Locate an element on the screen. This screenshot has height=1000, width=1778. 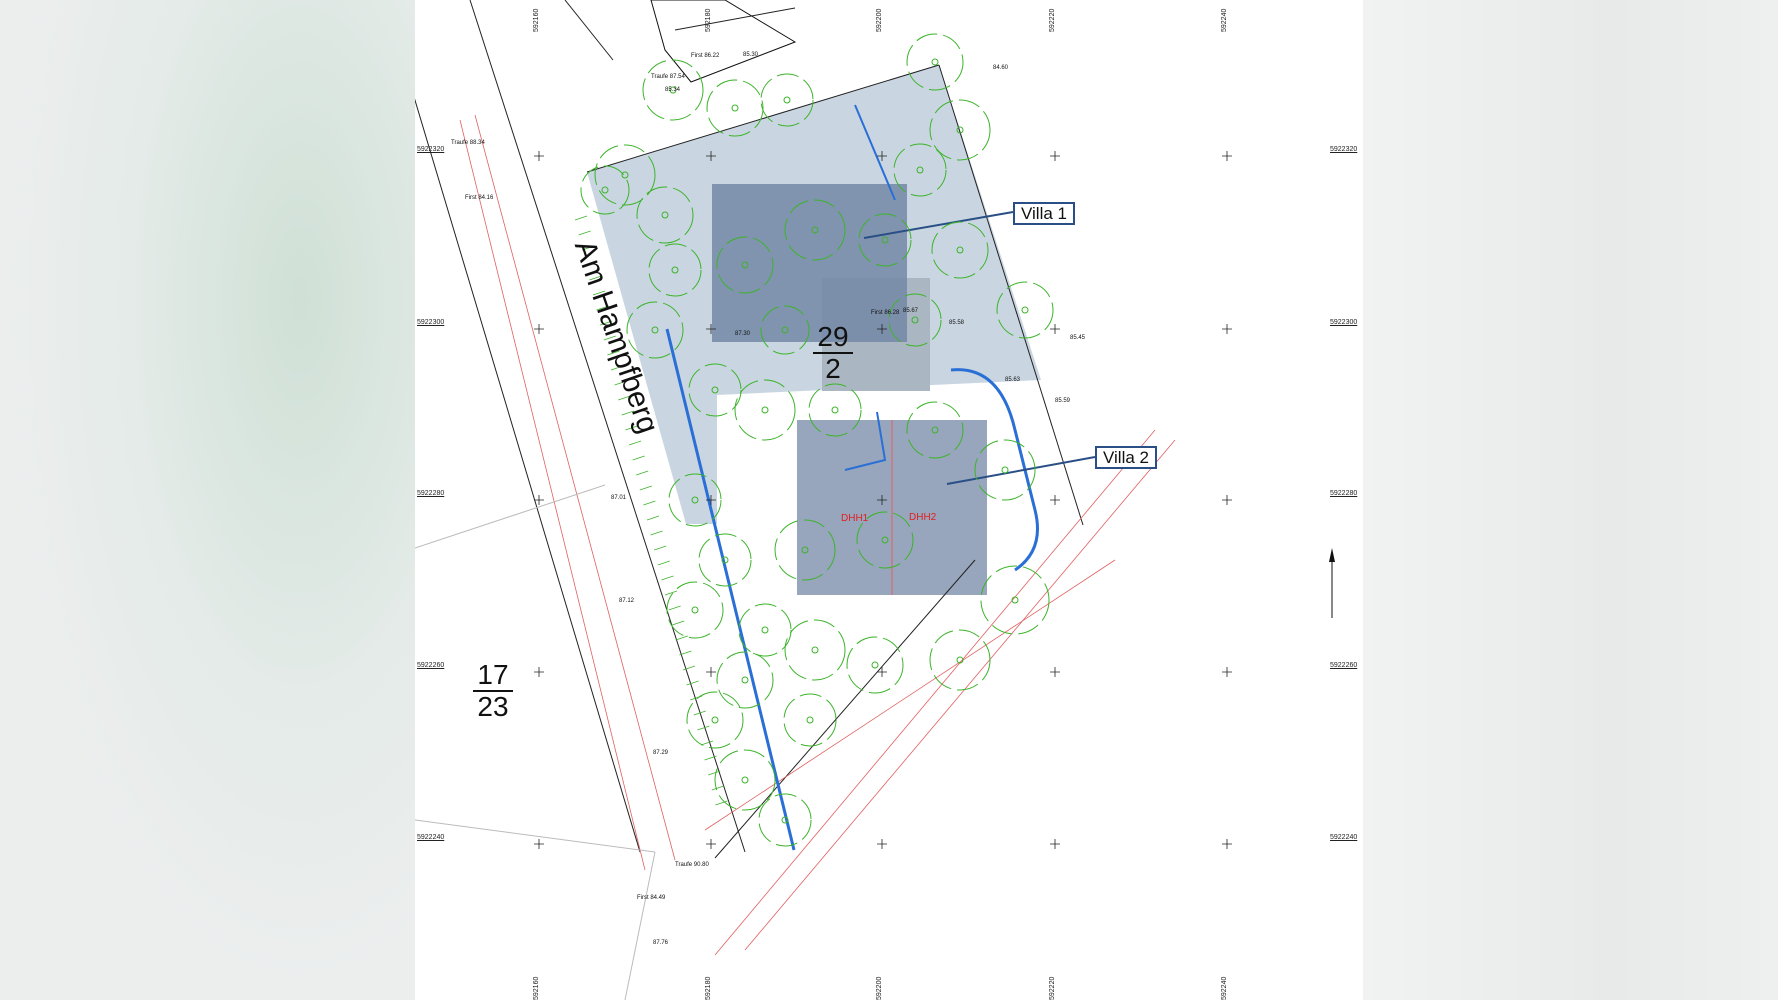
spot-height-label: 85.58 is located at coordinates (957, 323).